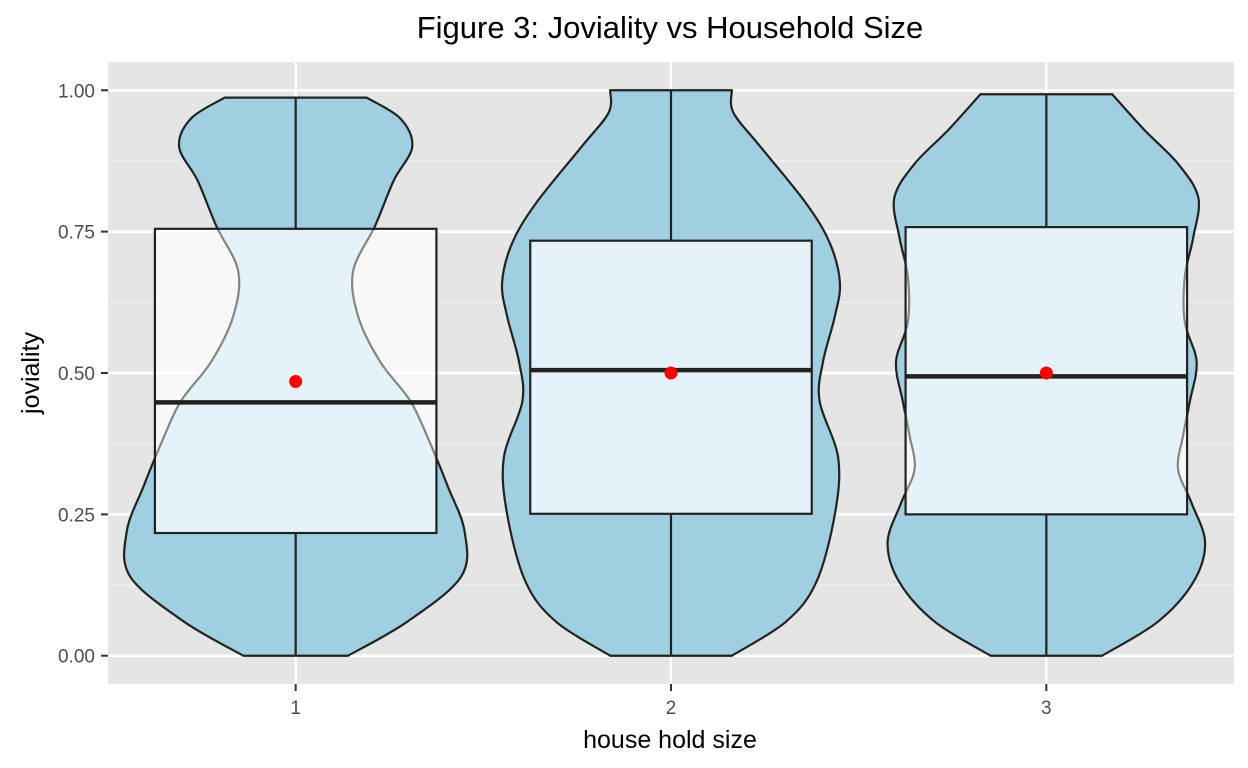  What do you see at coordinates (670, 740) in the screenshot?
I see `x-axis-title: house hold size` at bounding box center [670, 740].